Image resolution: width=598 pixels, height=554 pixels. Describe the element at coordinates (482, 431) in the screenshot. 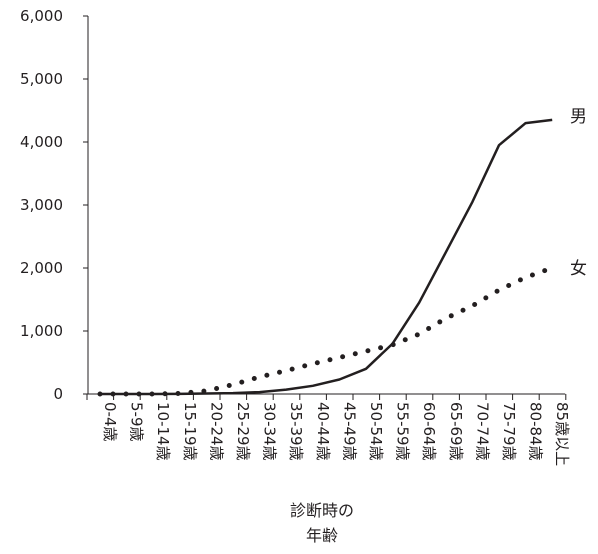

I see `x-tick-label: 70-74歳` at that location.